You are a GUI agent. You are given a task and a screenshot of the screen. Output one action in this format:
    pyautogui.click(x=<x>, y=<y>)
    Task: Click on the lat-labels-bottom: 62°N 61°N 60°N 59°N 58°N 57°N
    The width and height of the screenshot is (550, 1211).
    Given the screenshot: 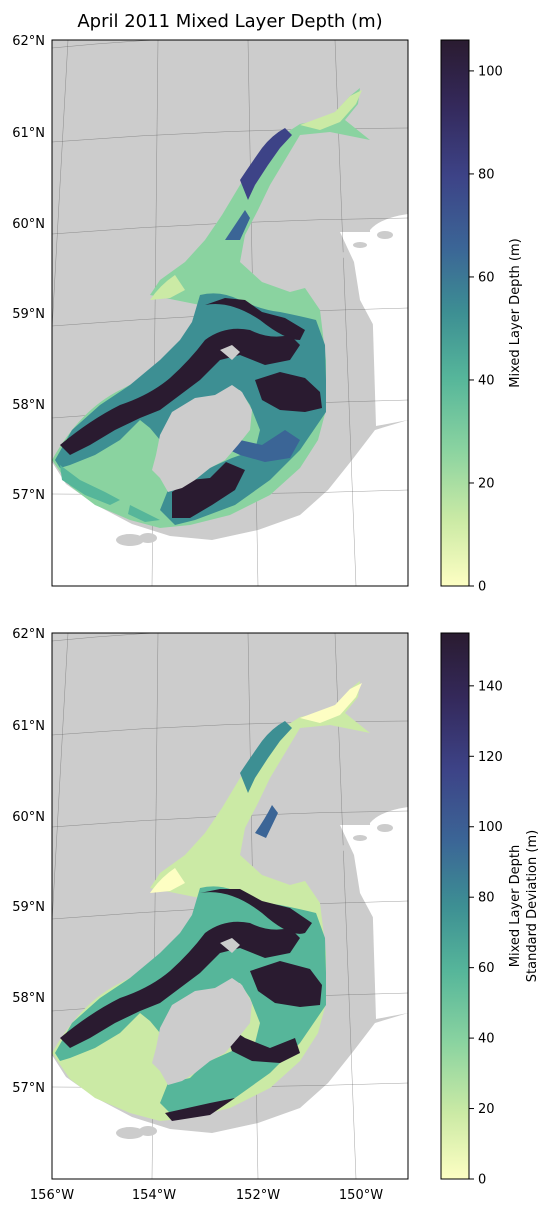 What is the action you would take?
    pyautogui.click(x=28, y=861)
    